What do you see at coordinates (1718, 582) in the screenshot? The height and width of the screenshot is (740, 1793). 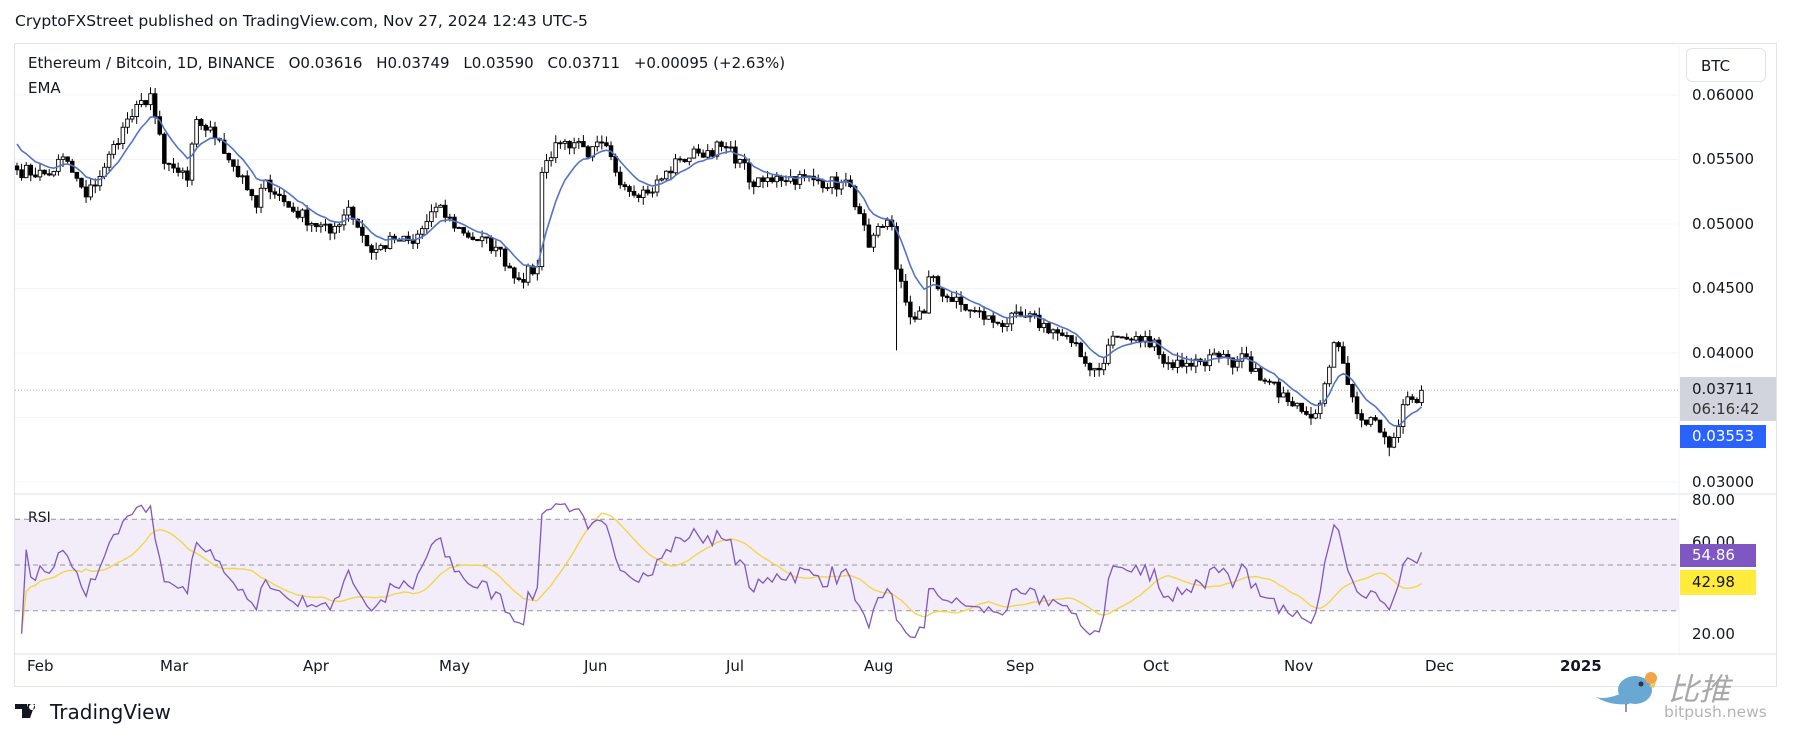 I see `rsi-ma-value-badge: 42.98` at bounding box center [1718, 582].